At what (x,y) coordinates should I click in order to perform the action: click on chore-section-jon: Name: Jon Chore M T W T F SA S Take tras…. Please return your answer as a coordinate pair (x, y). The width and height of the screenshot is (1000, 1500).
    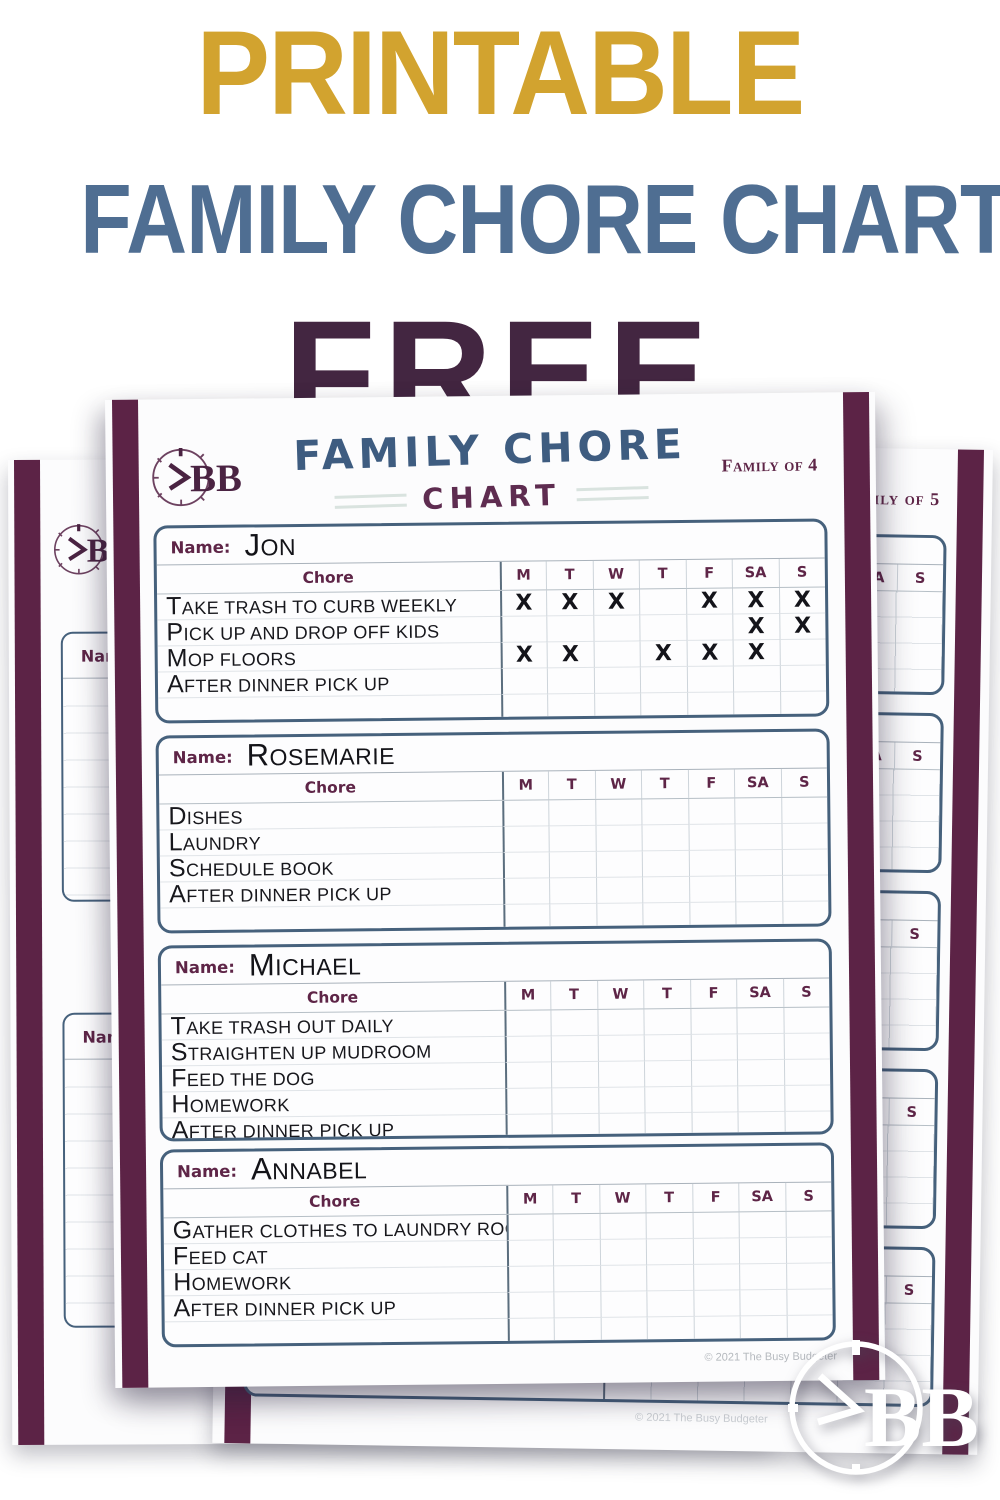
    Looking at the image, I should click on (491, 621).